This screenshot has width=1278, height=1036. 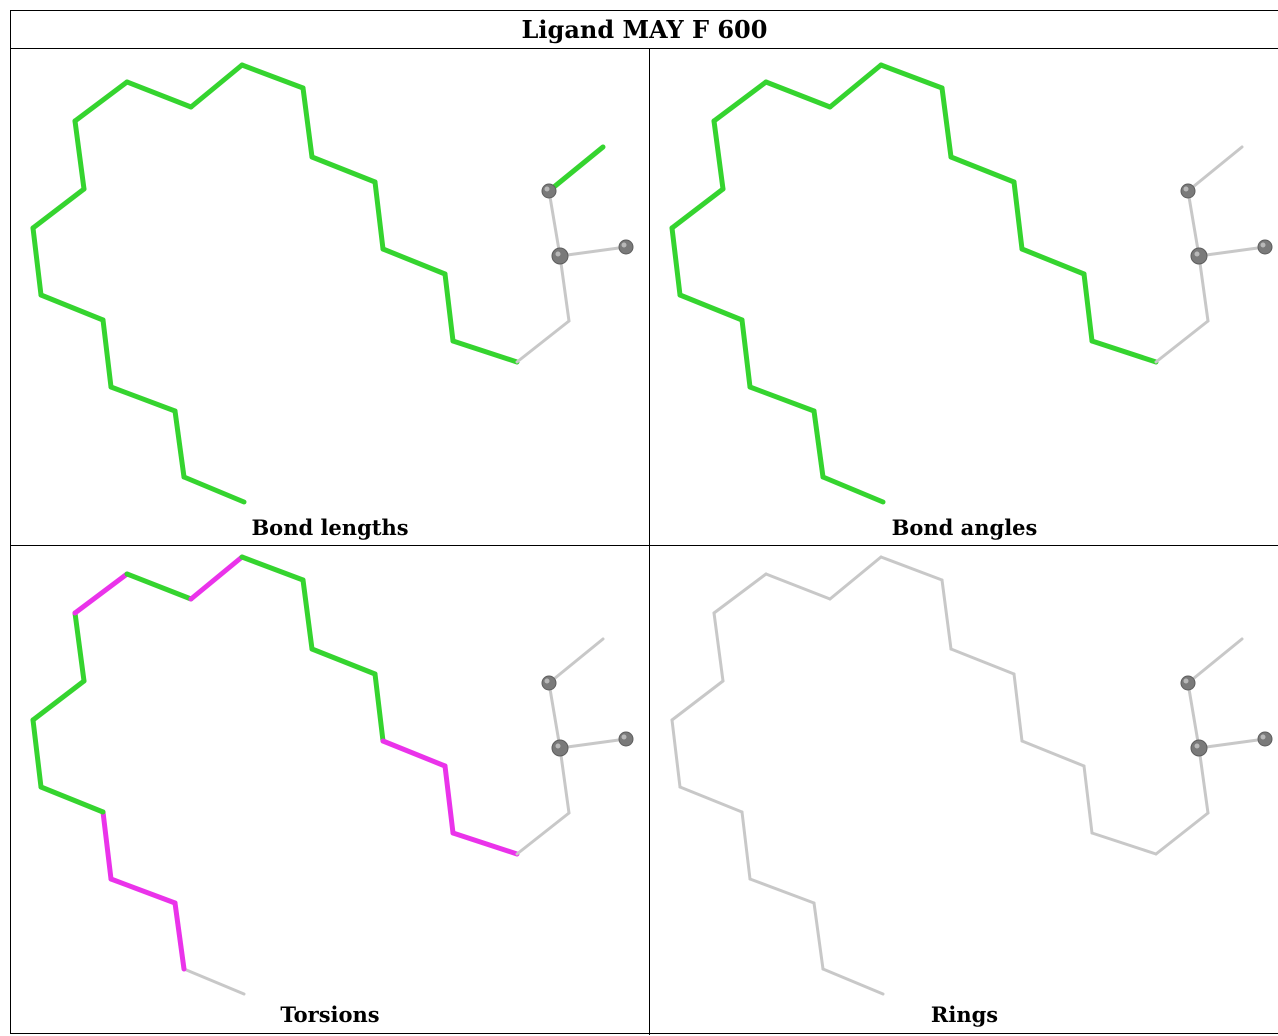 I want to click on caption-bond-lengths: Bond lengths, so click(x=330, y=527).